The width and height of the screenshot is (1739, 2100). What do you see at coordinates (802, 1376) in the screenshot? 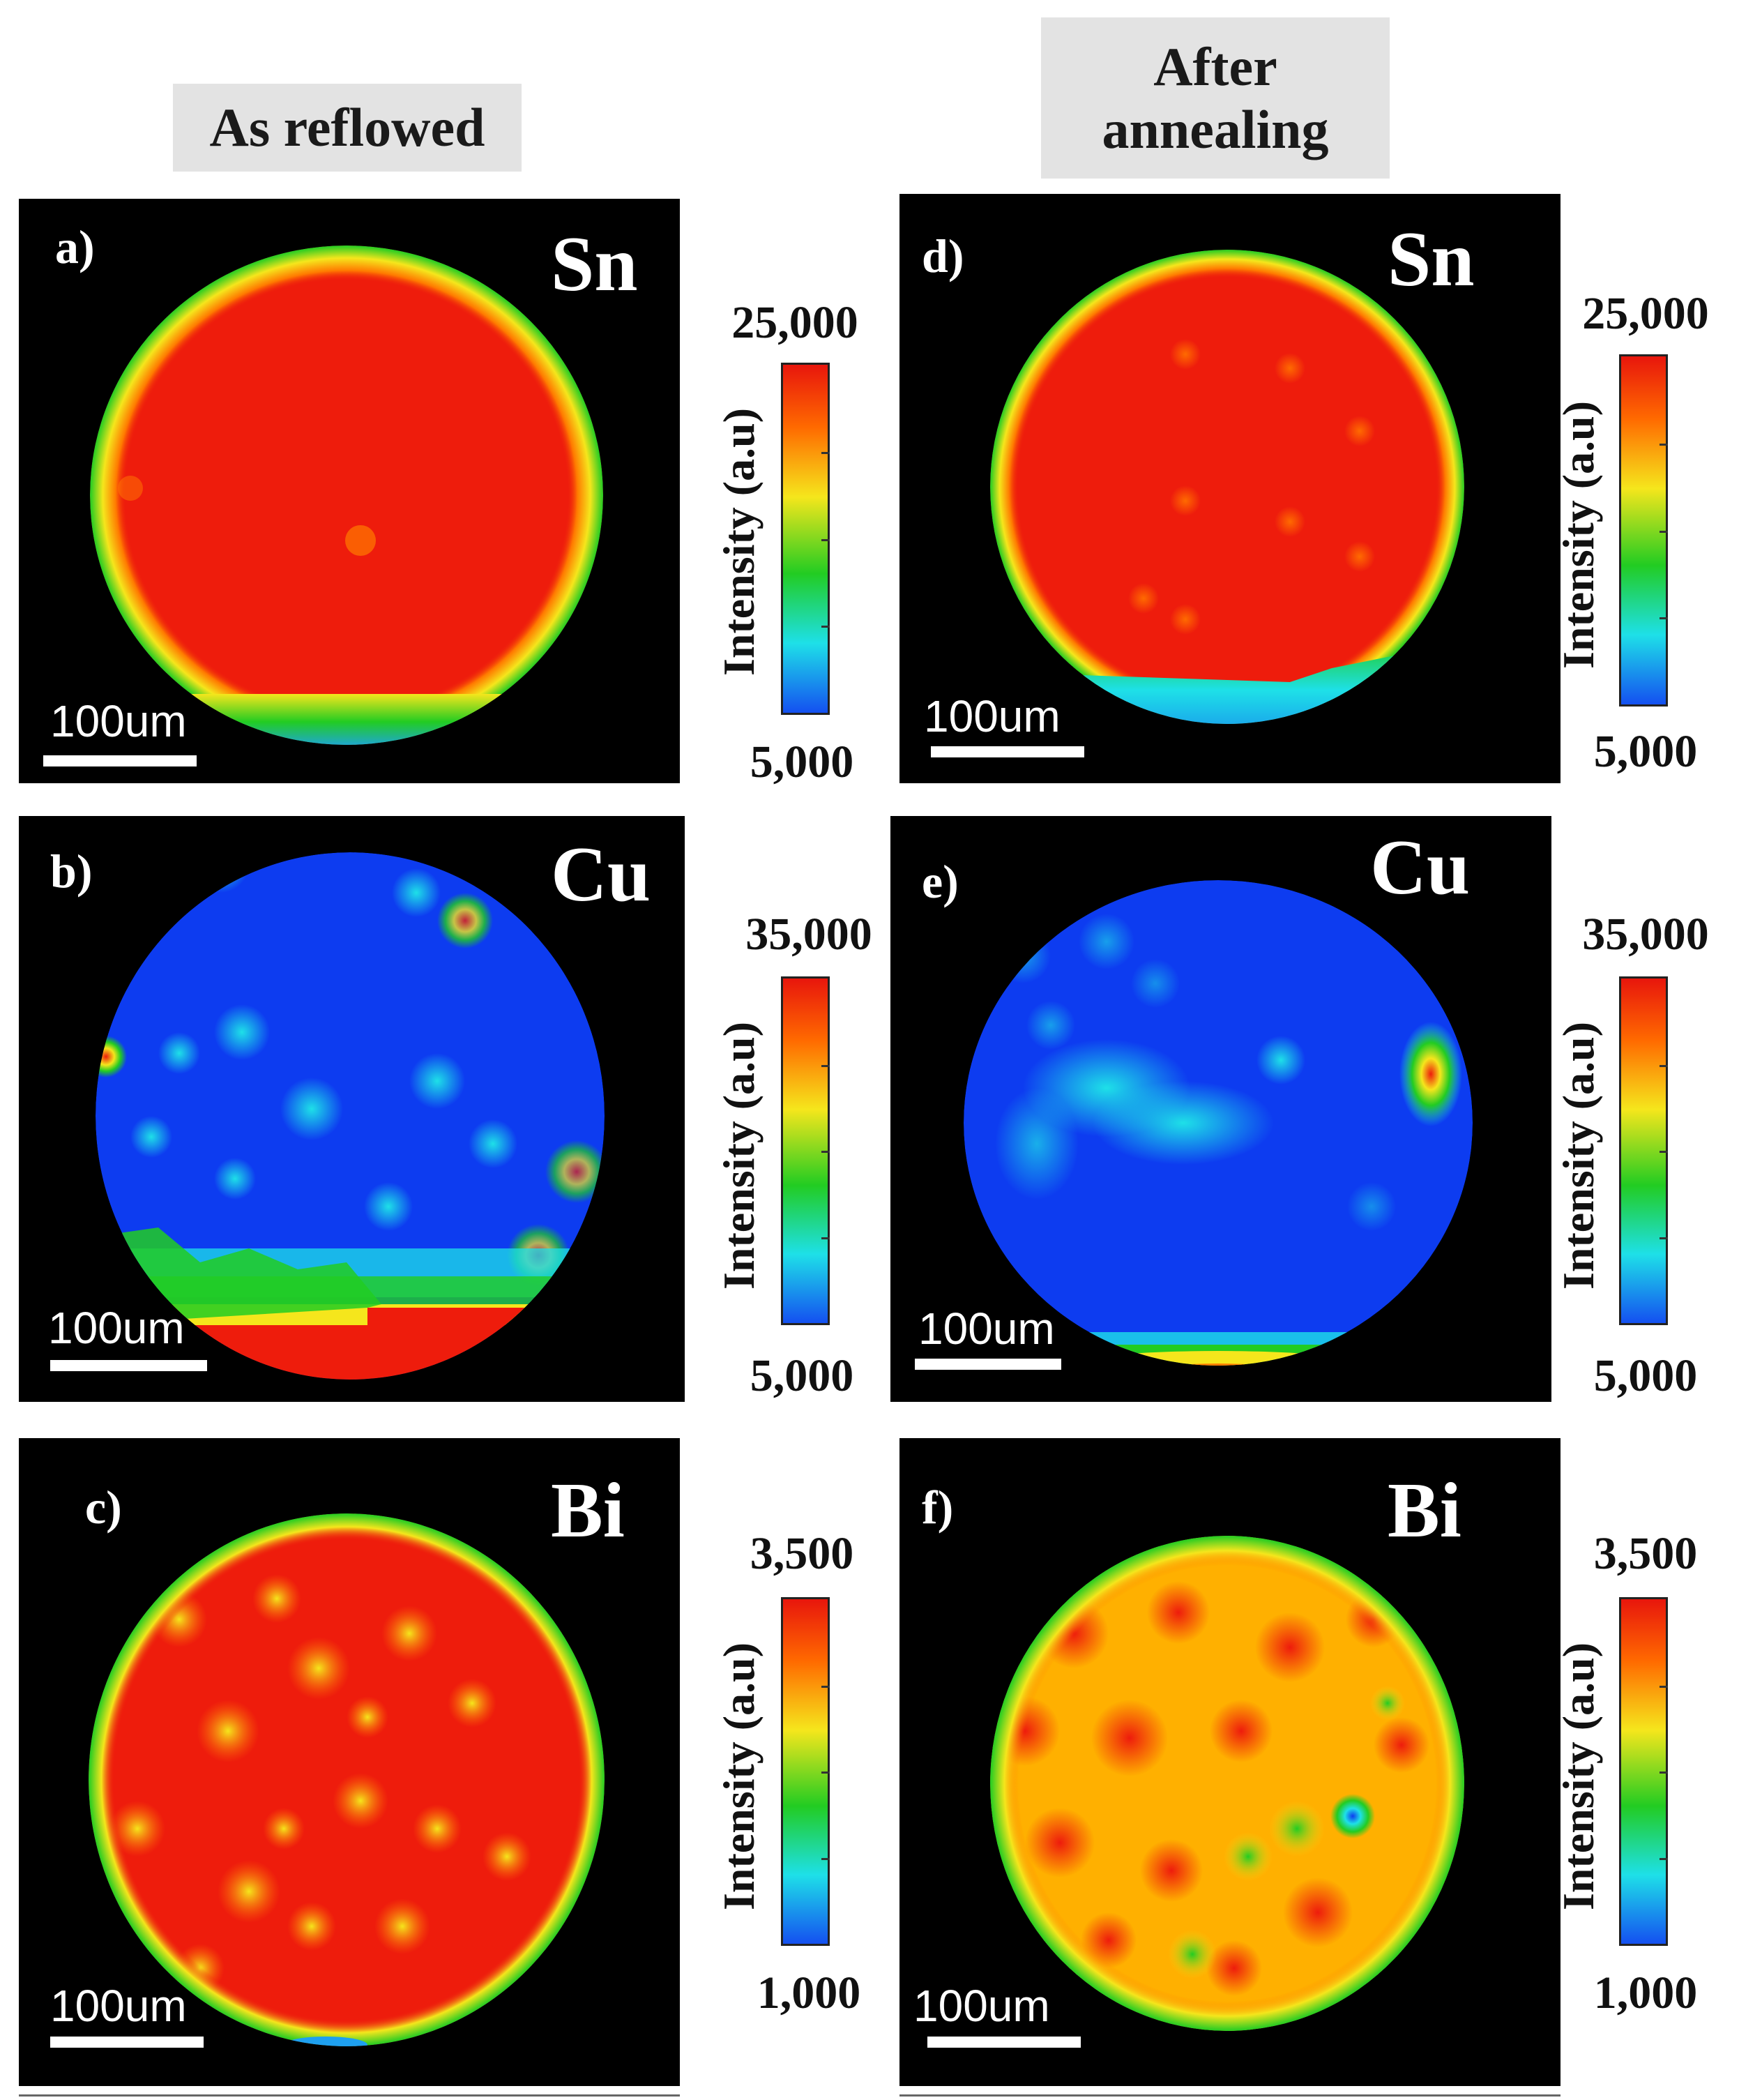
I see `cbar-min-b: 5,000` at bounding box center [802, 1376].